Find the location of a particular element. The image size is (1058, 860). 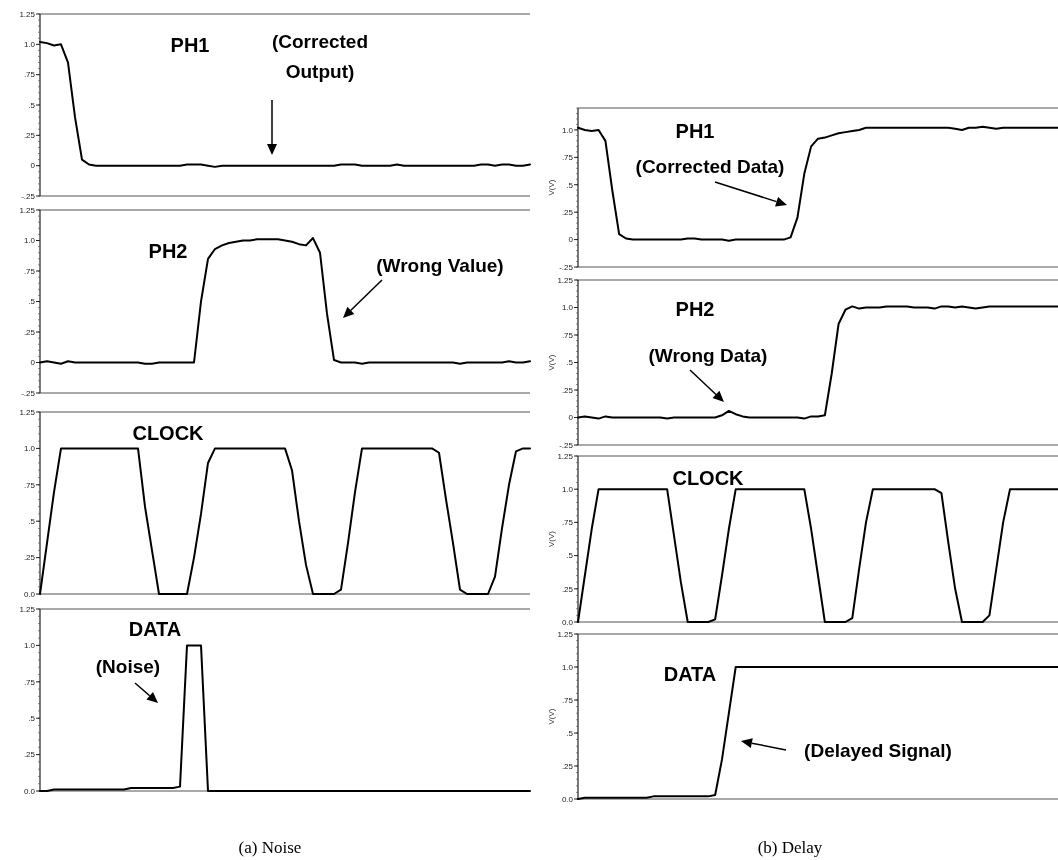

annotation: (Corrected Output) is located at coordinates (320, 56).